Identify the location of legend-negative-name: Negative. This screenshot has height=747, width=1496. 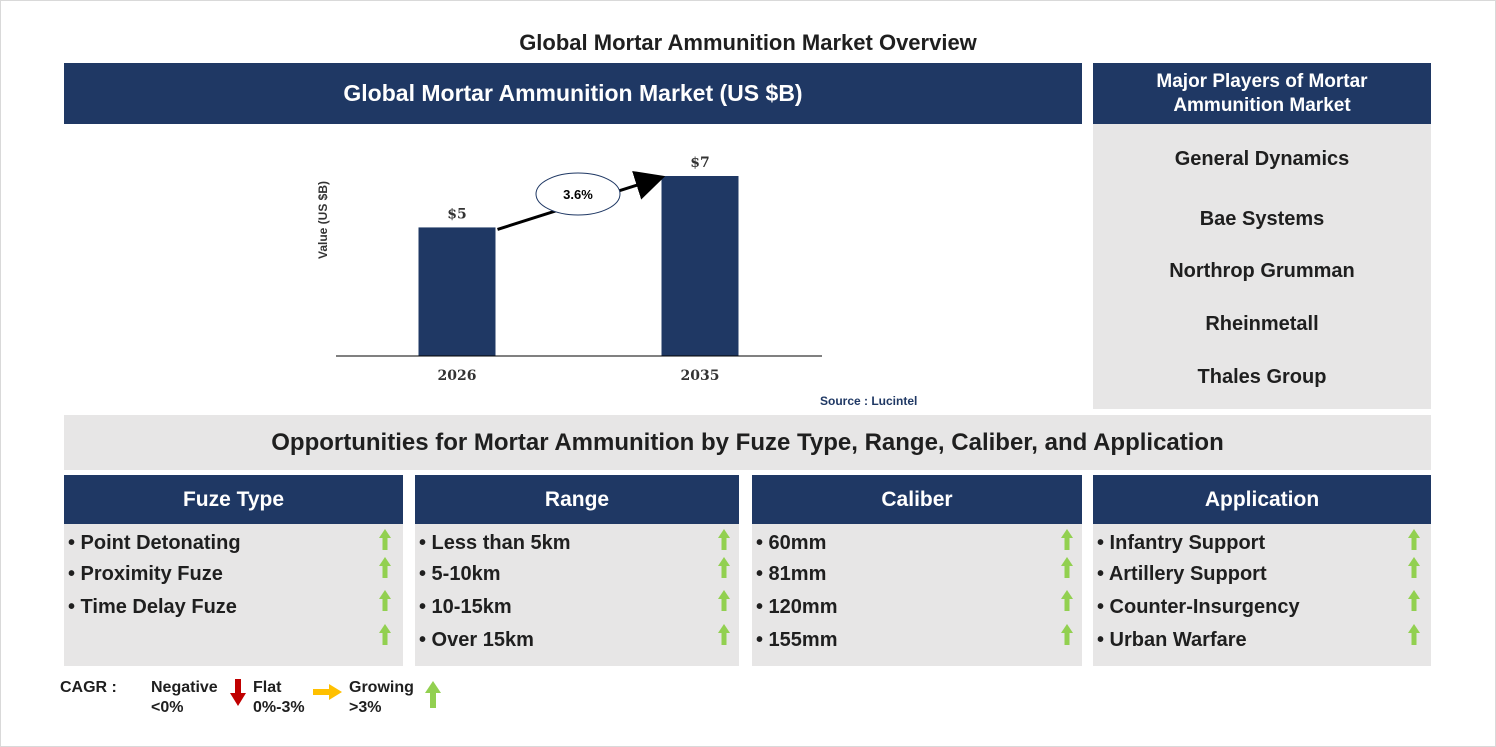
(184, 687).